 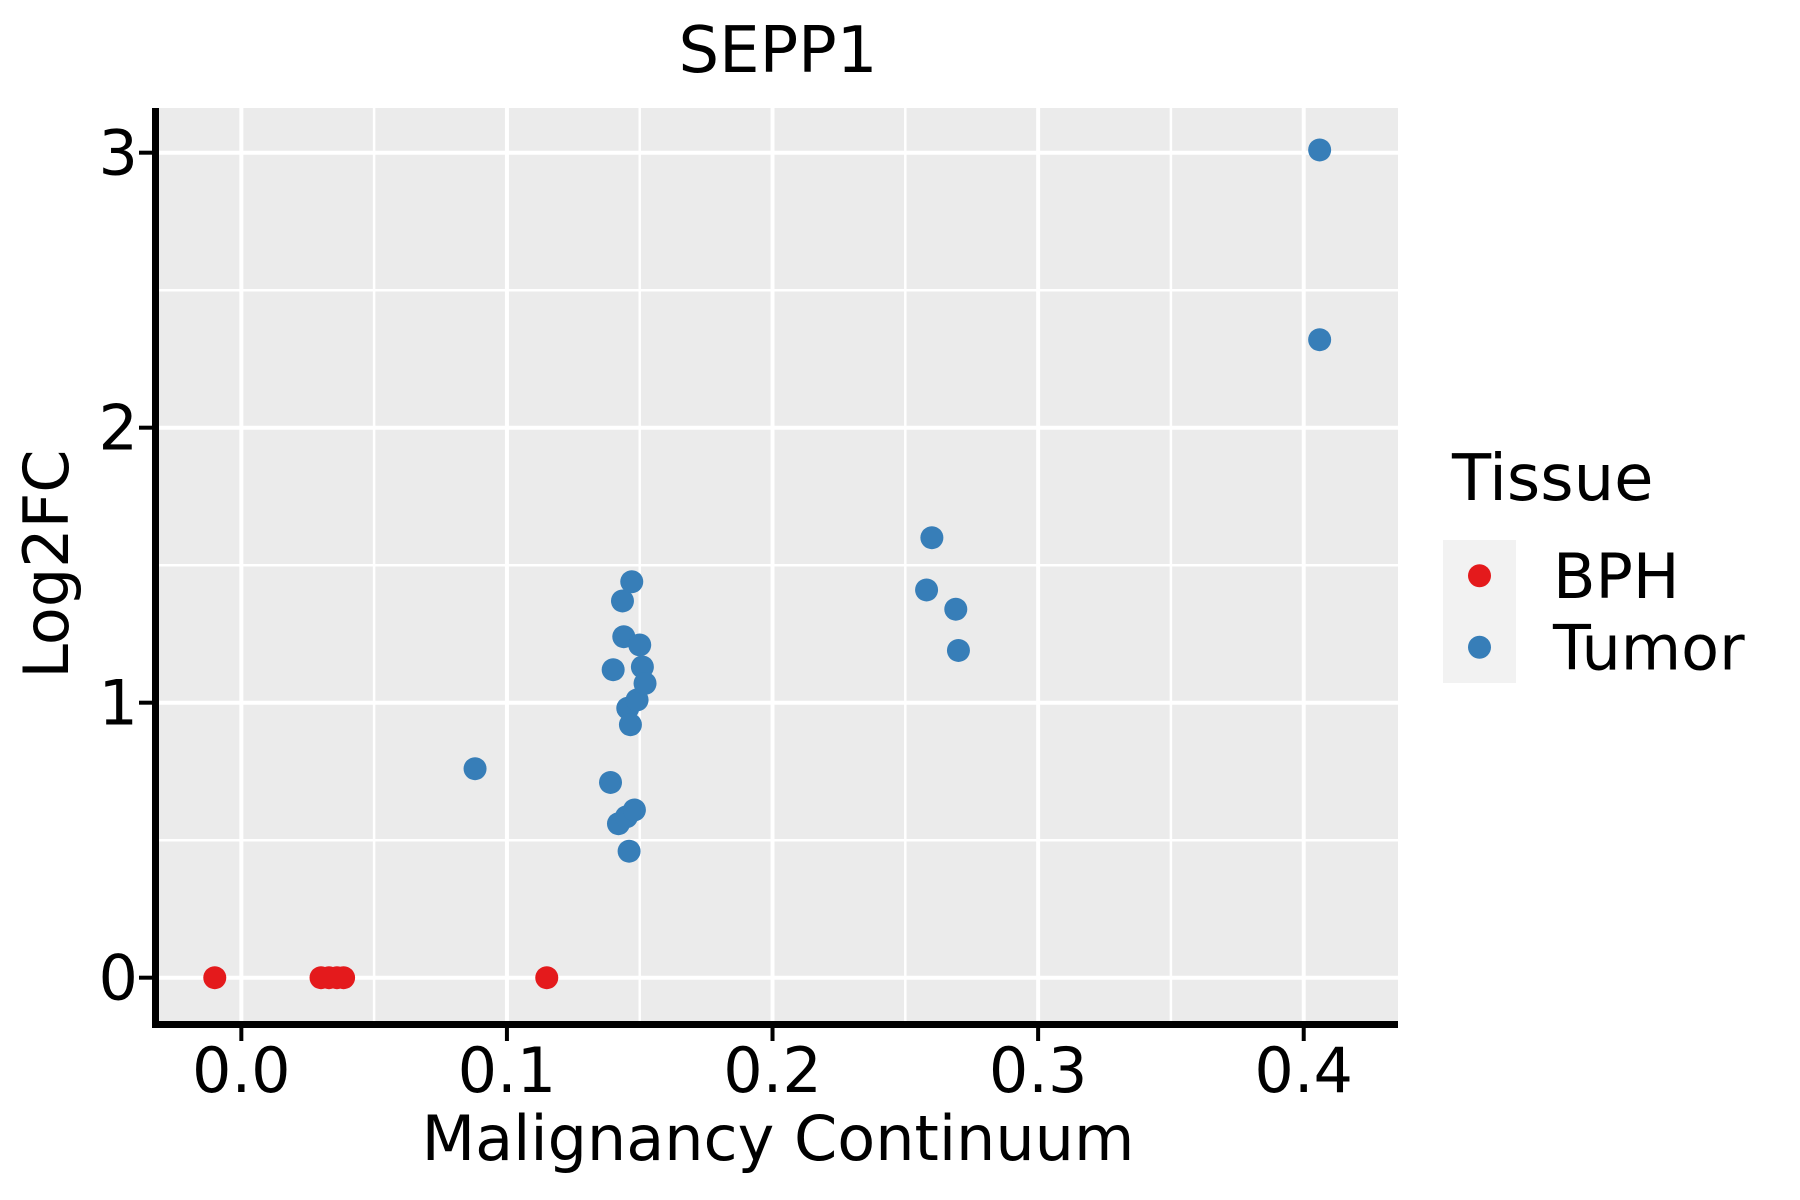 I want to click on legend-dot-bph, so click(x=1479, y=576).